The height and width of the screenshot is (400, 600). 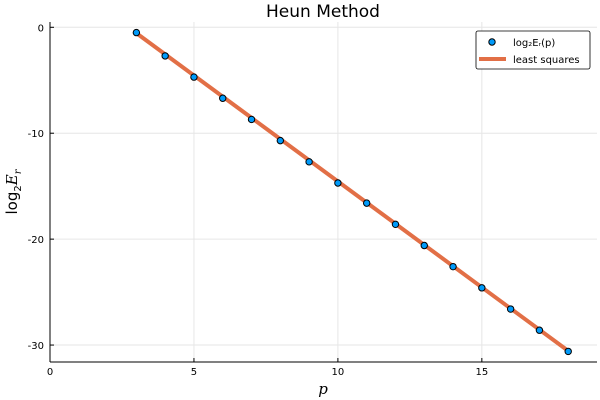 What do you see at coordinates (481, 372) in the screenshot?
I see `x-tick-label: 15` at bounding box center [481, 372].